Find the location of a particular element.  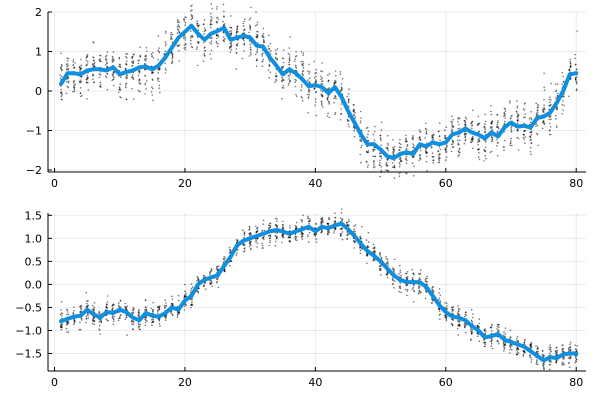

x-tick-label: 80 is located at coordinates (576, 183).